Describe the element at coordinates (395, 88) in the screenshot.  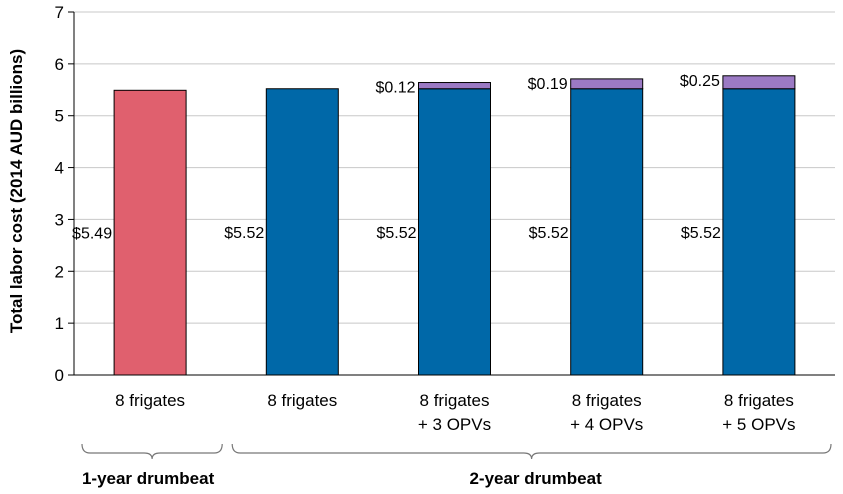
I see `top-value-label: $0.12` at that location.